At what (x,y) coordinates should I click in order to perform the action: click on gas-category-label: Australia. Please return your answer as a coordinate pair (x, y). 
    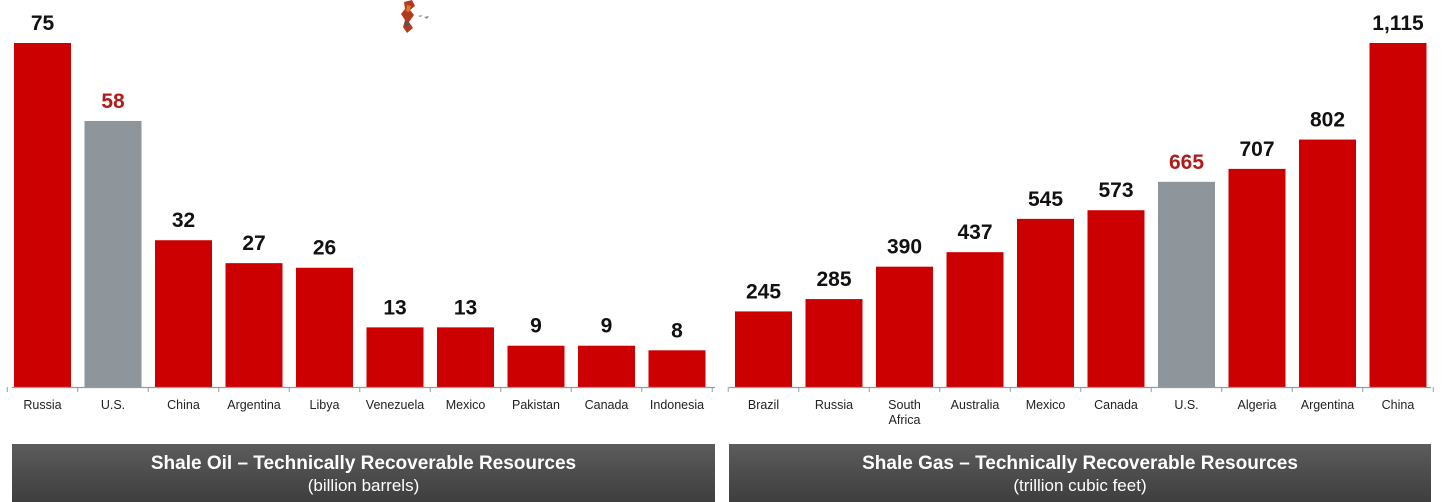
    Looking at the image, I should click on (975, 405).